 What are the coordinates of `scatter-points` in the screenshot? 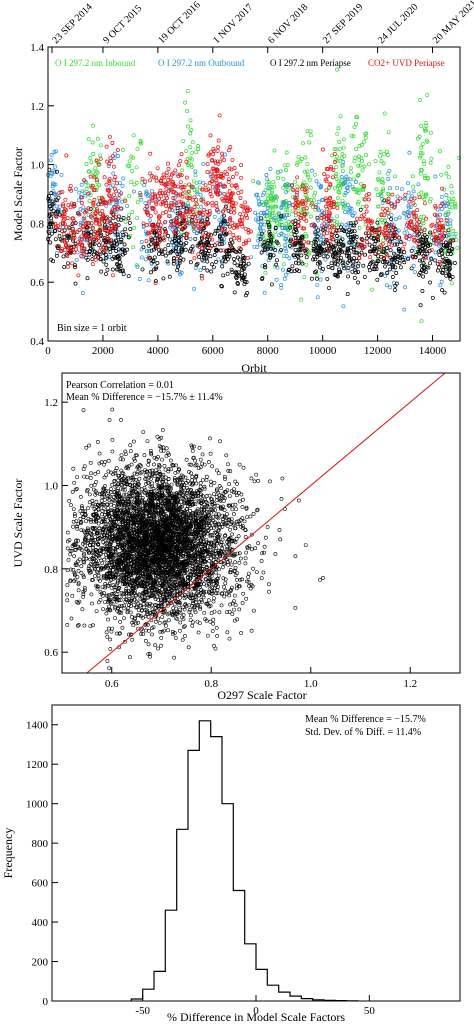 It's located at (195, 539).